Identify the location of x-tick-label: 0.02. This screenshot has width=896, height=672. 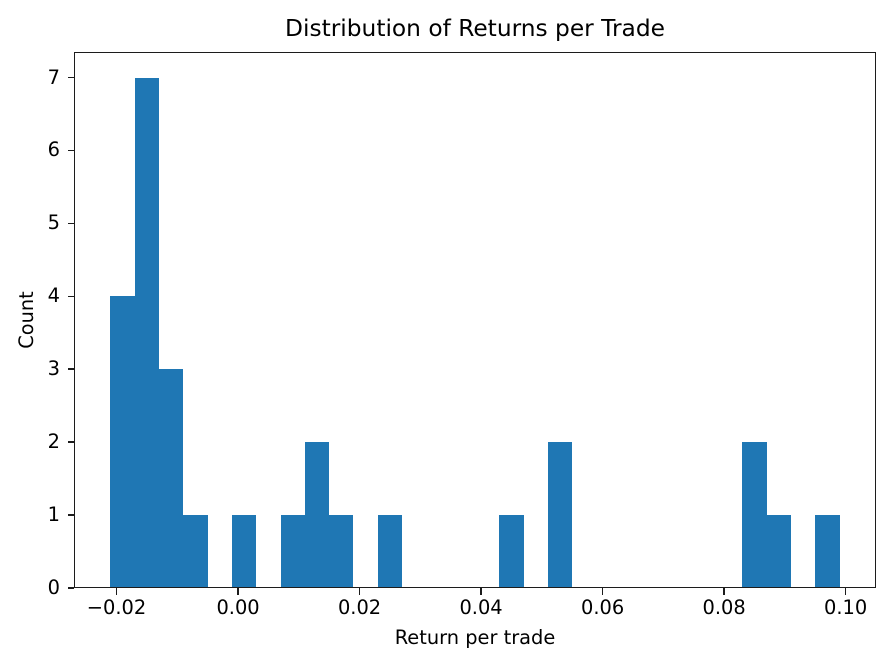
(359, 607).